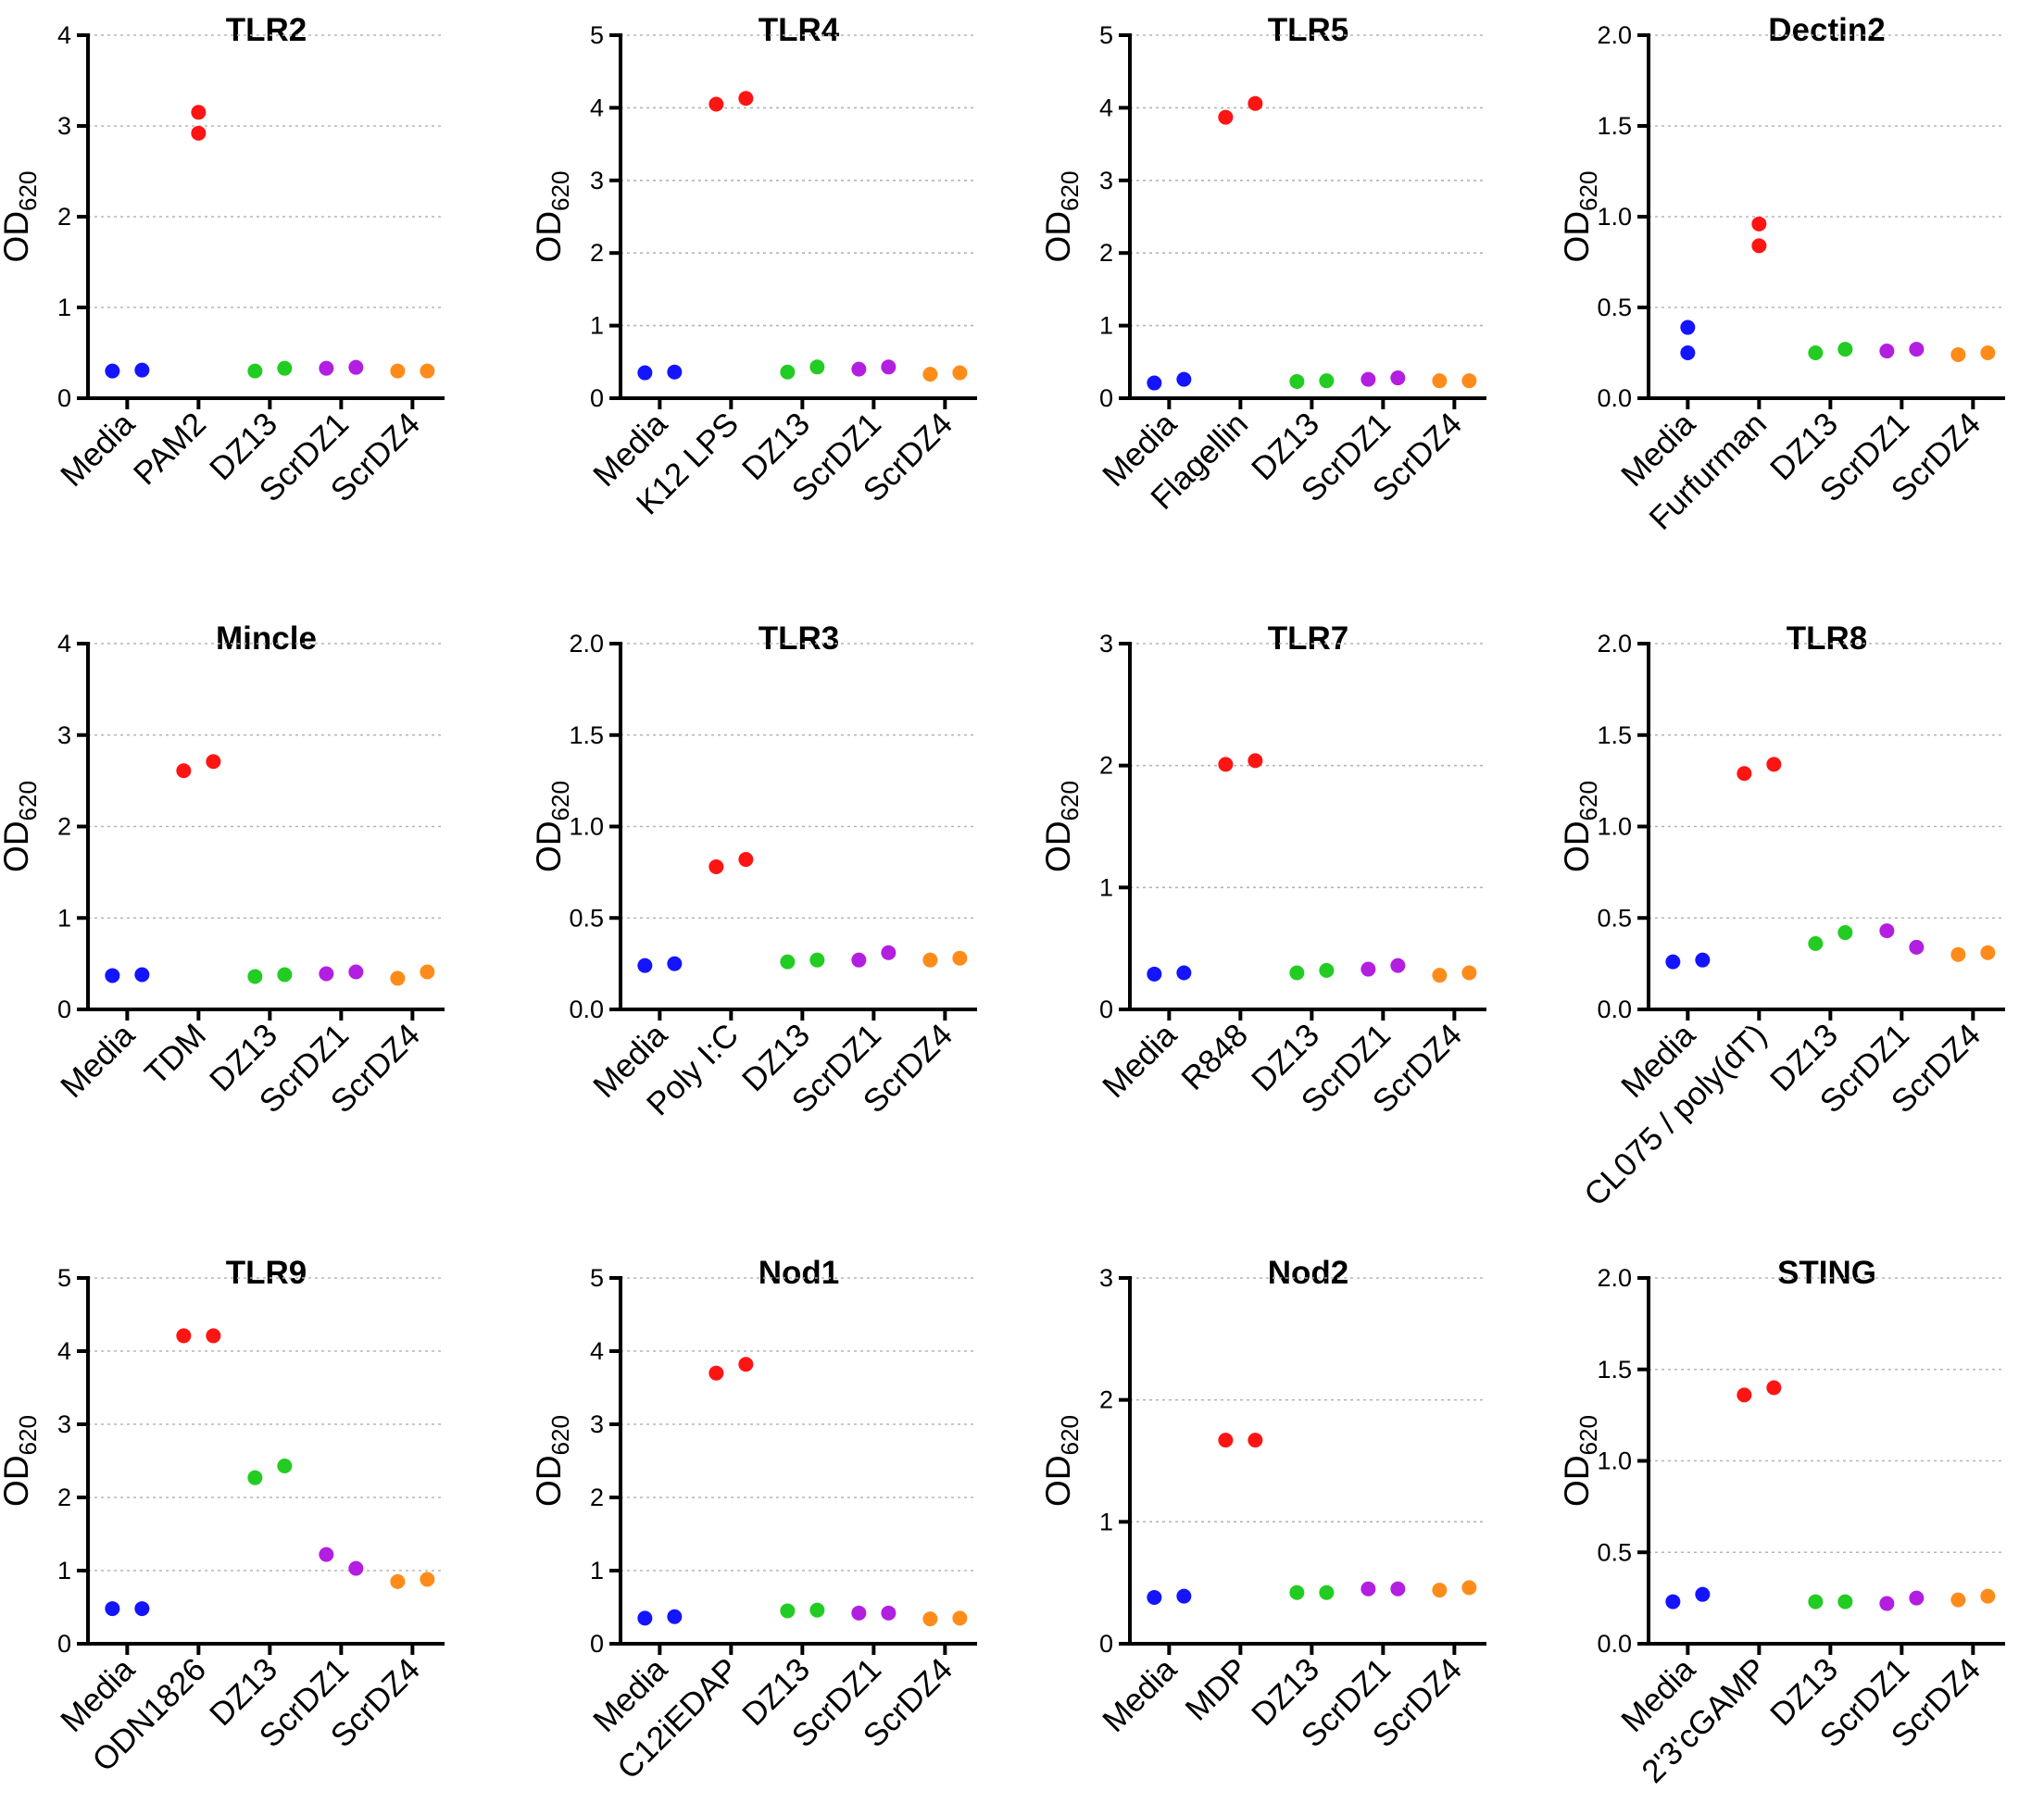  Describe the element at coordinates (170, 449) in the screenshot. I see `x-tick-label: PAM2` at that location.